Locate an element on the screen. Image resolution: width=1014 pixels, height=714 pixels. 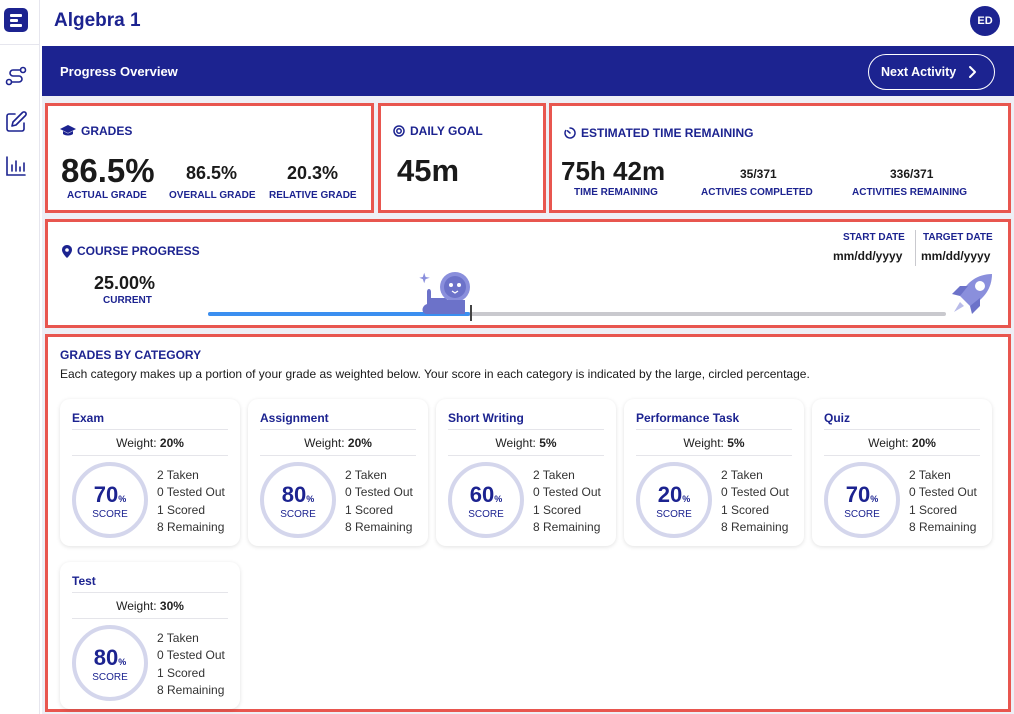
relative-grade-value: 20.3% is located at coordinates (313, 173).